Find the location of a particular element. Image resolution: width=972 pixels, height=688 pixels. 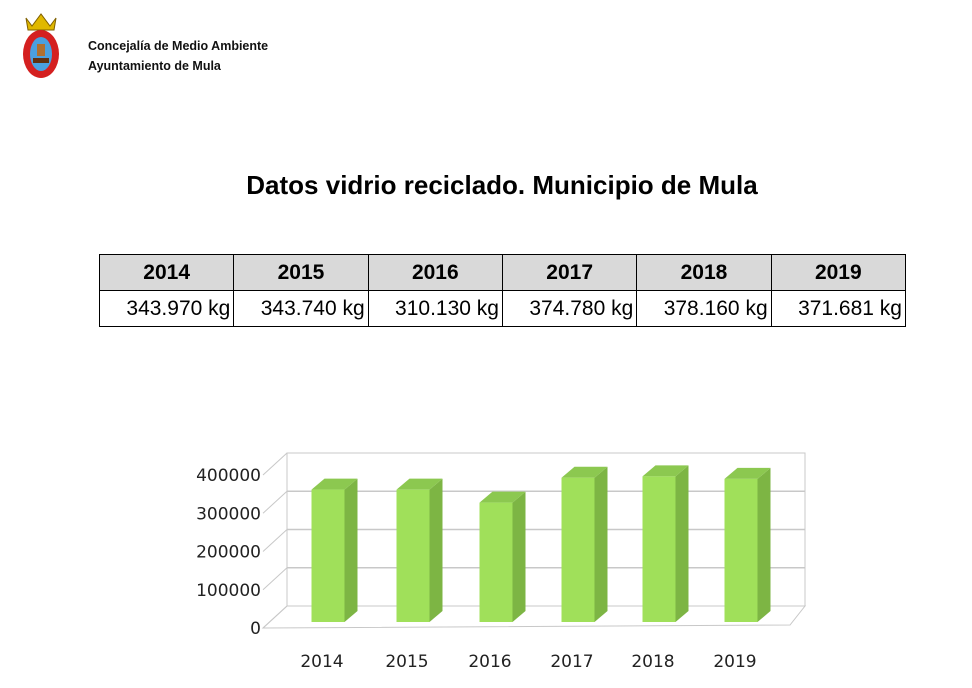

year-header: 2017 is located at coordinates (569, 272).